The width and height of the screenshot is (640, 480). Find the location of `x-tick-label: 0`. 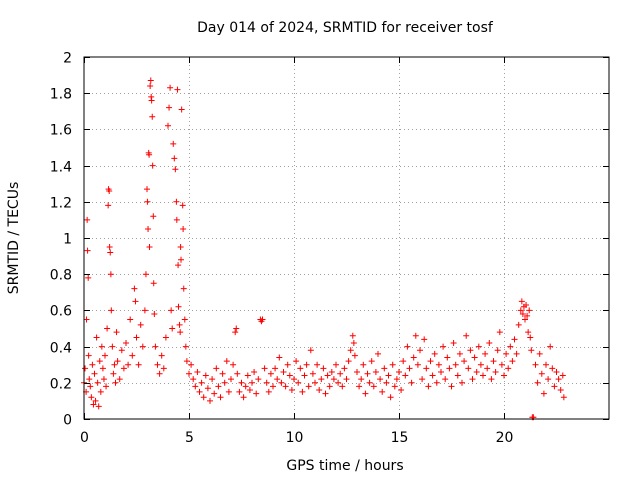

x-tick-label: 0 is located at coordinates (84, 438).